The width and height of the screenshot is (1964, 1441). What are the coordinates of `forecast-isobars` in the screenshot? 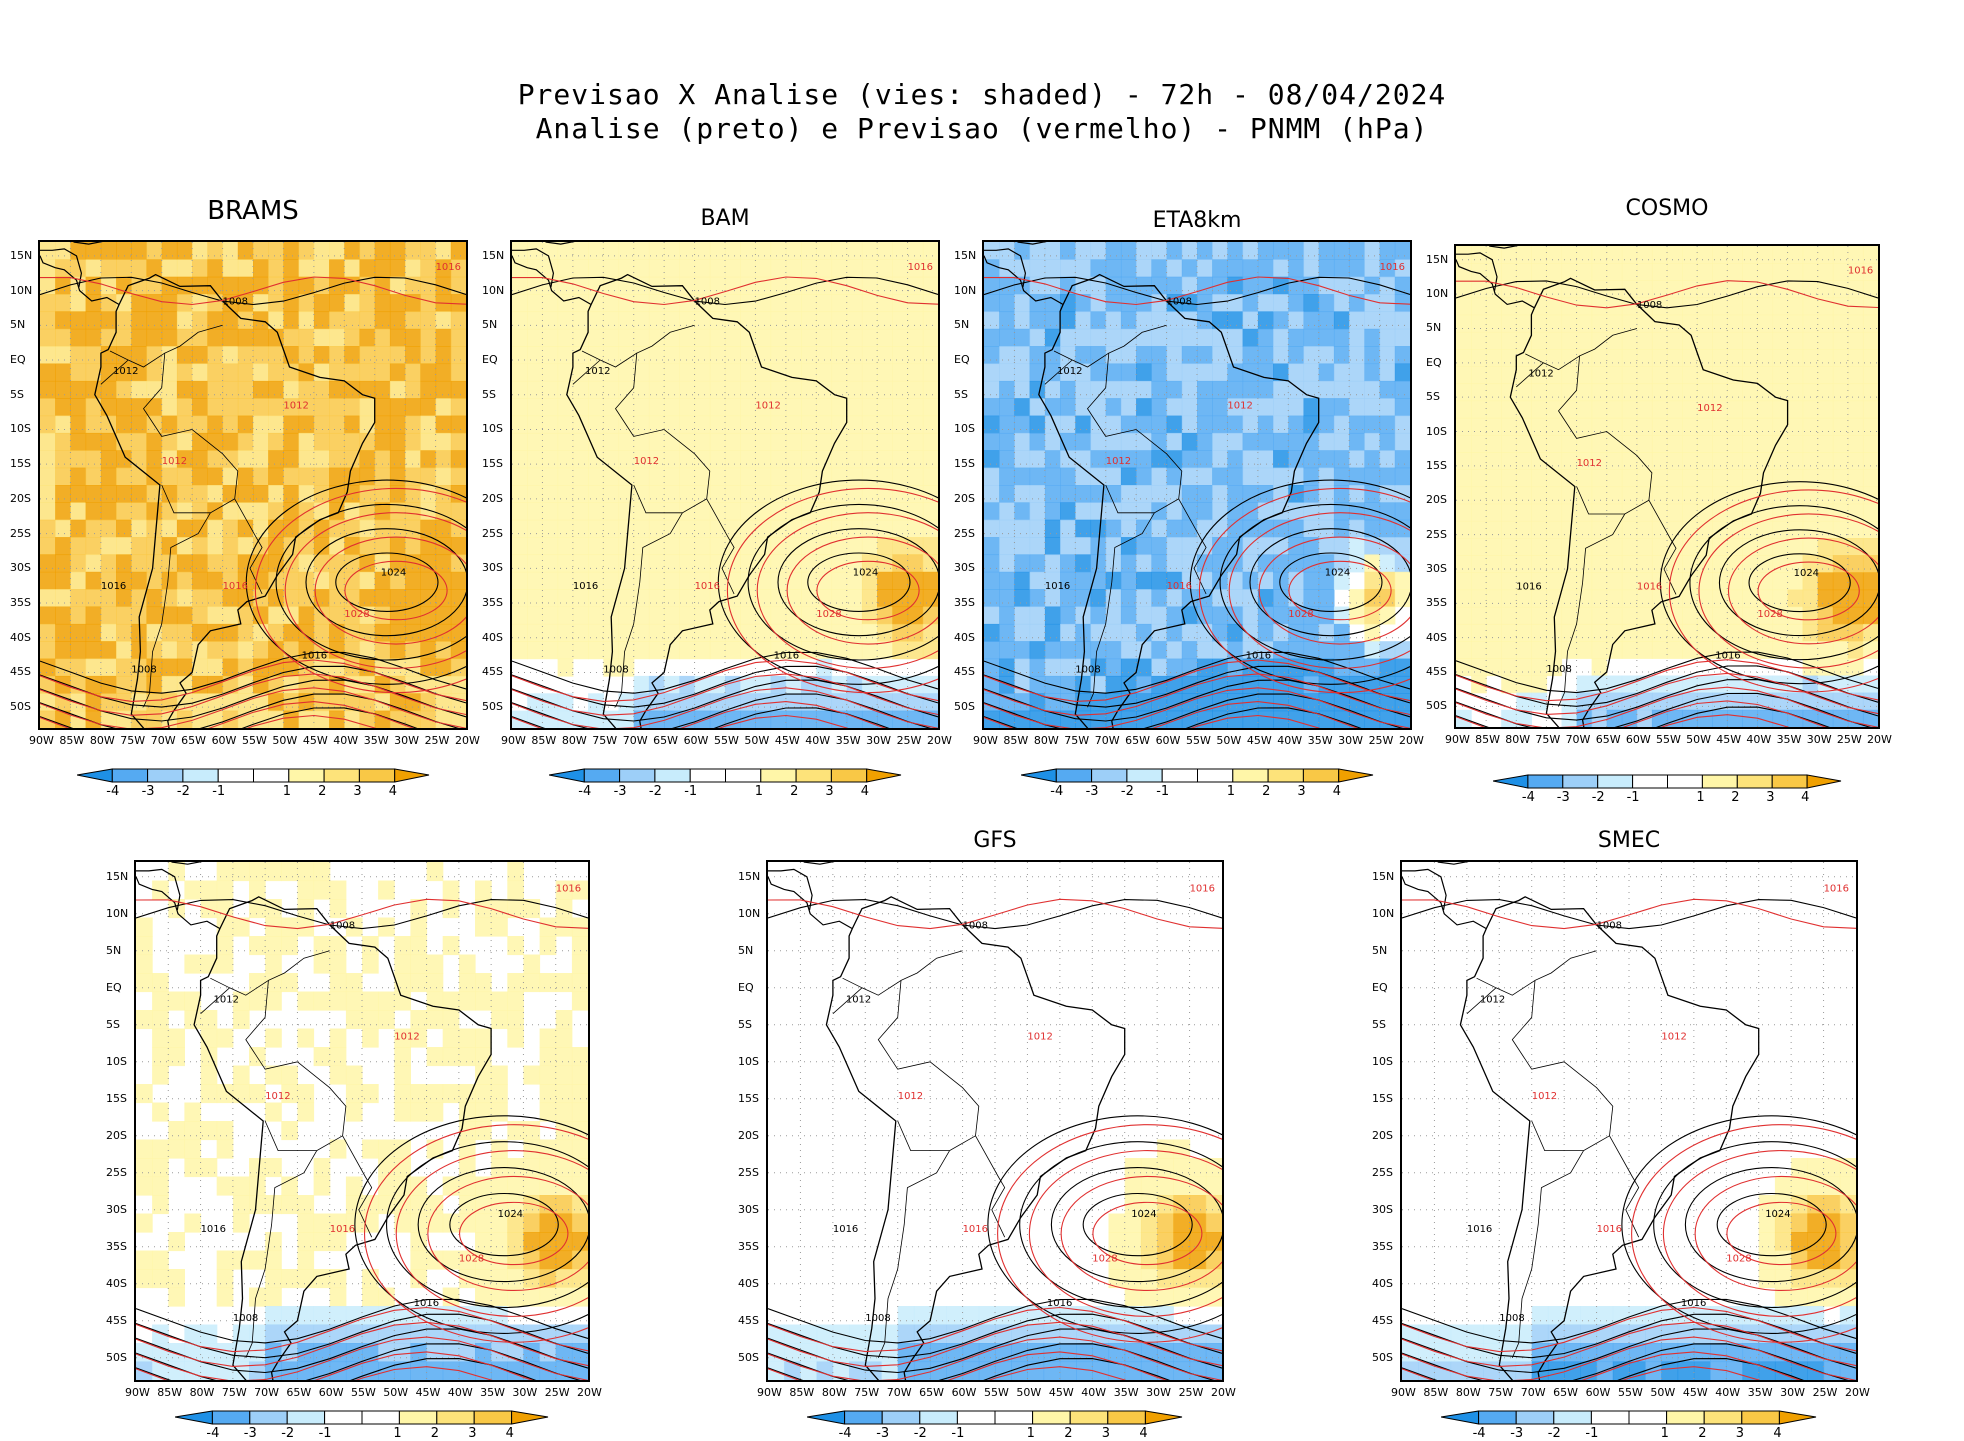 It's located at (1667, 503).